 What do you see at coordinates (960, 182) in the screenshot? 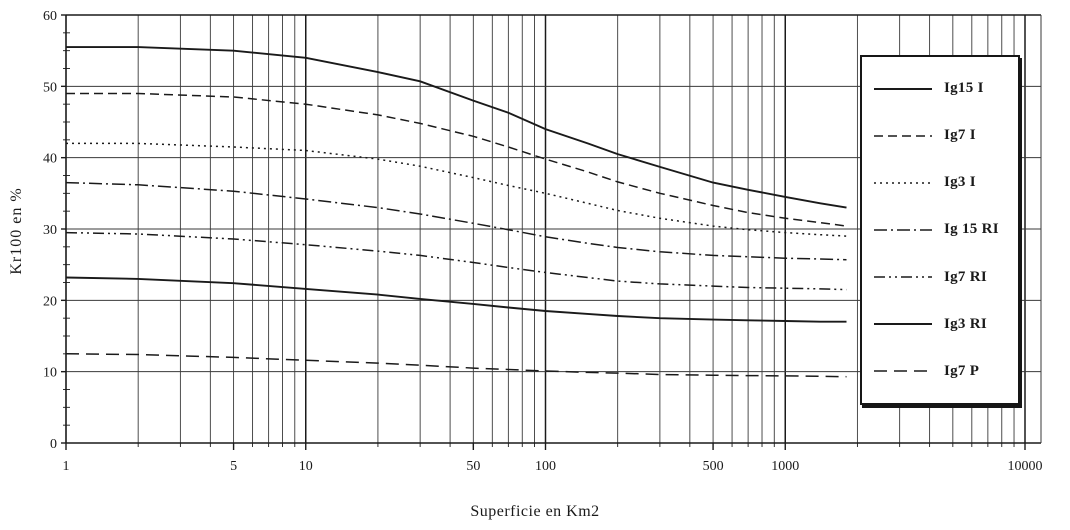
I see `legend-label: Ig3 I` at bounding box center [960, 182].